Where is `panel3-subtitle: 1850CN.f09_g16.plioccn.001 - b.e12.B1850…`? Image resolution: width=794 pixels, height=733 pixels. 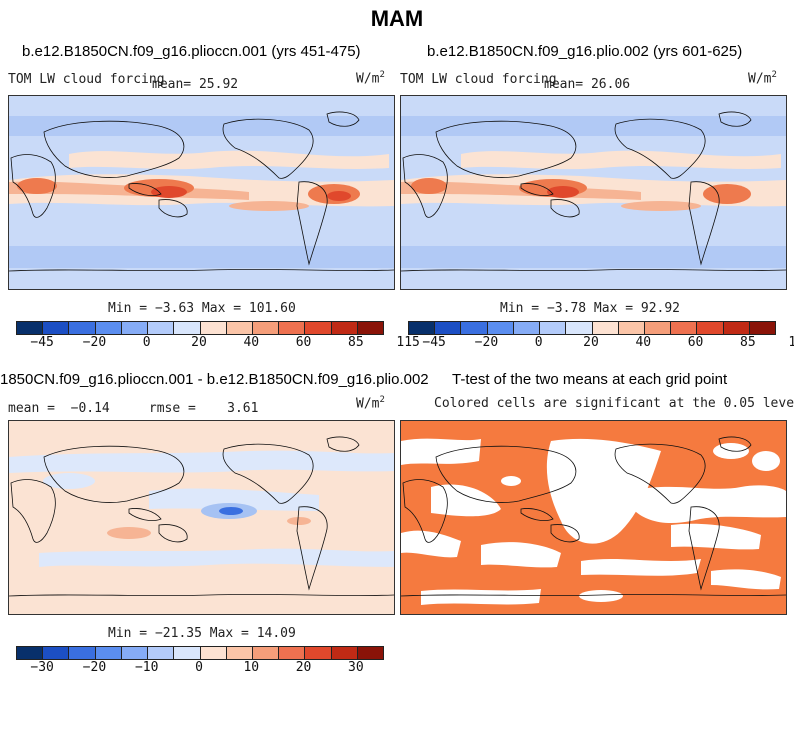 panel3-subtitle: 1850CN.f09_g16.plioccn.001 - b.e12.B1850… is located at coordinates (214, 379).